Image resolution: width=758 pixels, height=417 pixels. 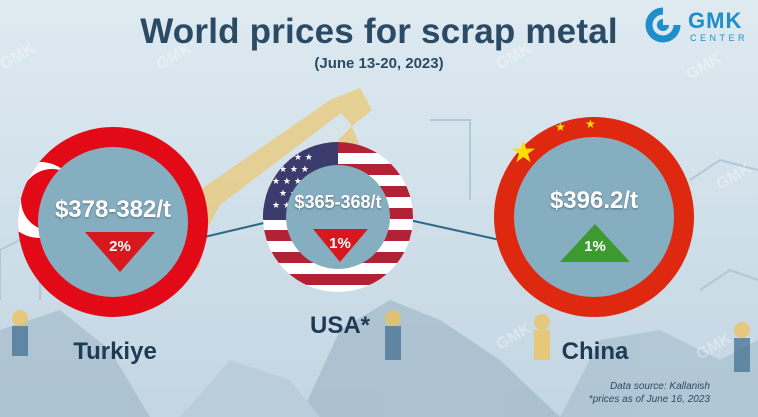 I want to click on up-arrow-icon, so click(x=595, y=243).